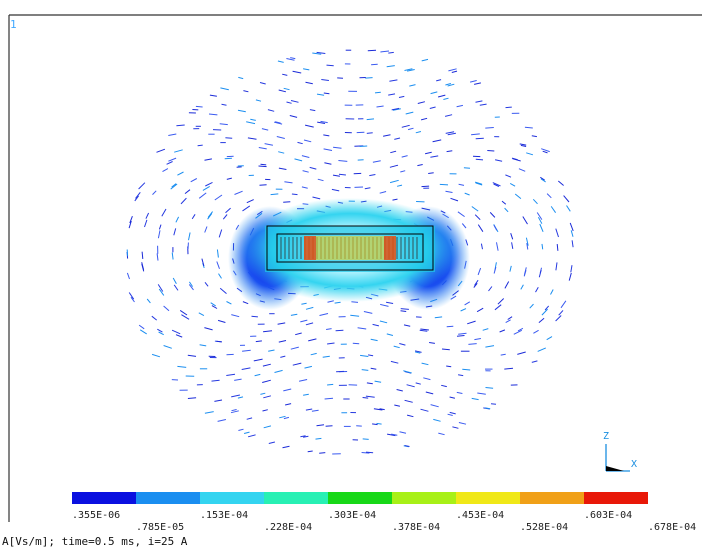 This screenshot has width=702, height=550. I want to click on axis-triad, so click(617, 458).